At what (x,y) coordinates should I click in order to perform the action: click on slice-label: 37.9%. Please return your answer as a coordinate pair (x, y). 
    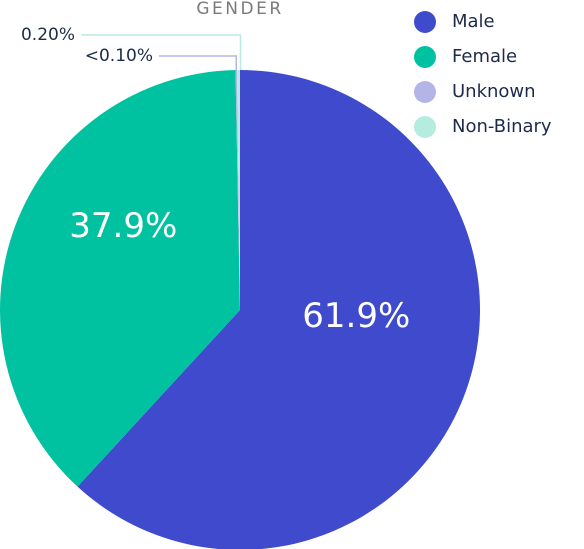
    Looking at the image, I should click on (123, 226).